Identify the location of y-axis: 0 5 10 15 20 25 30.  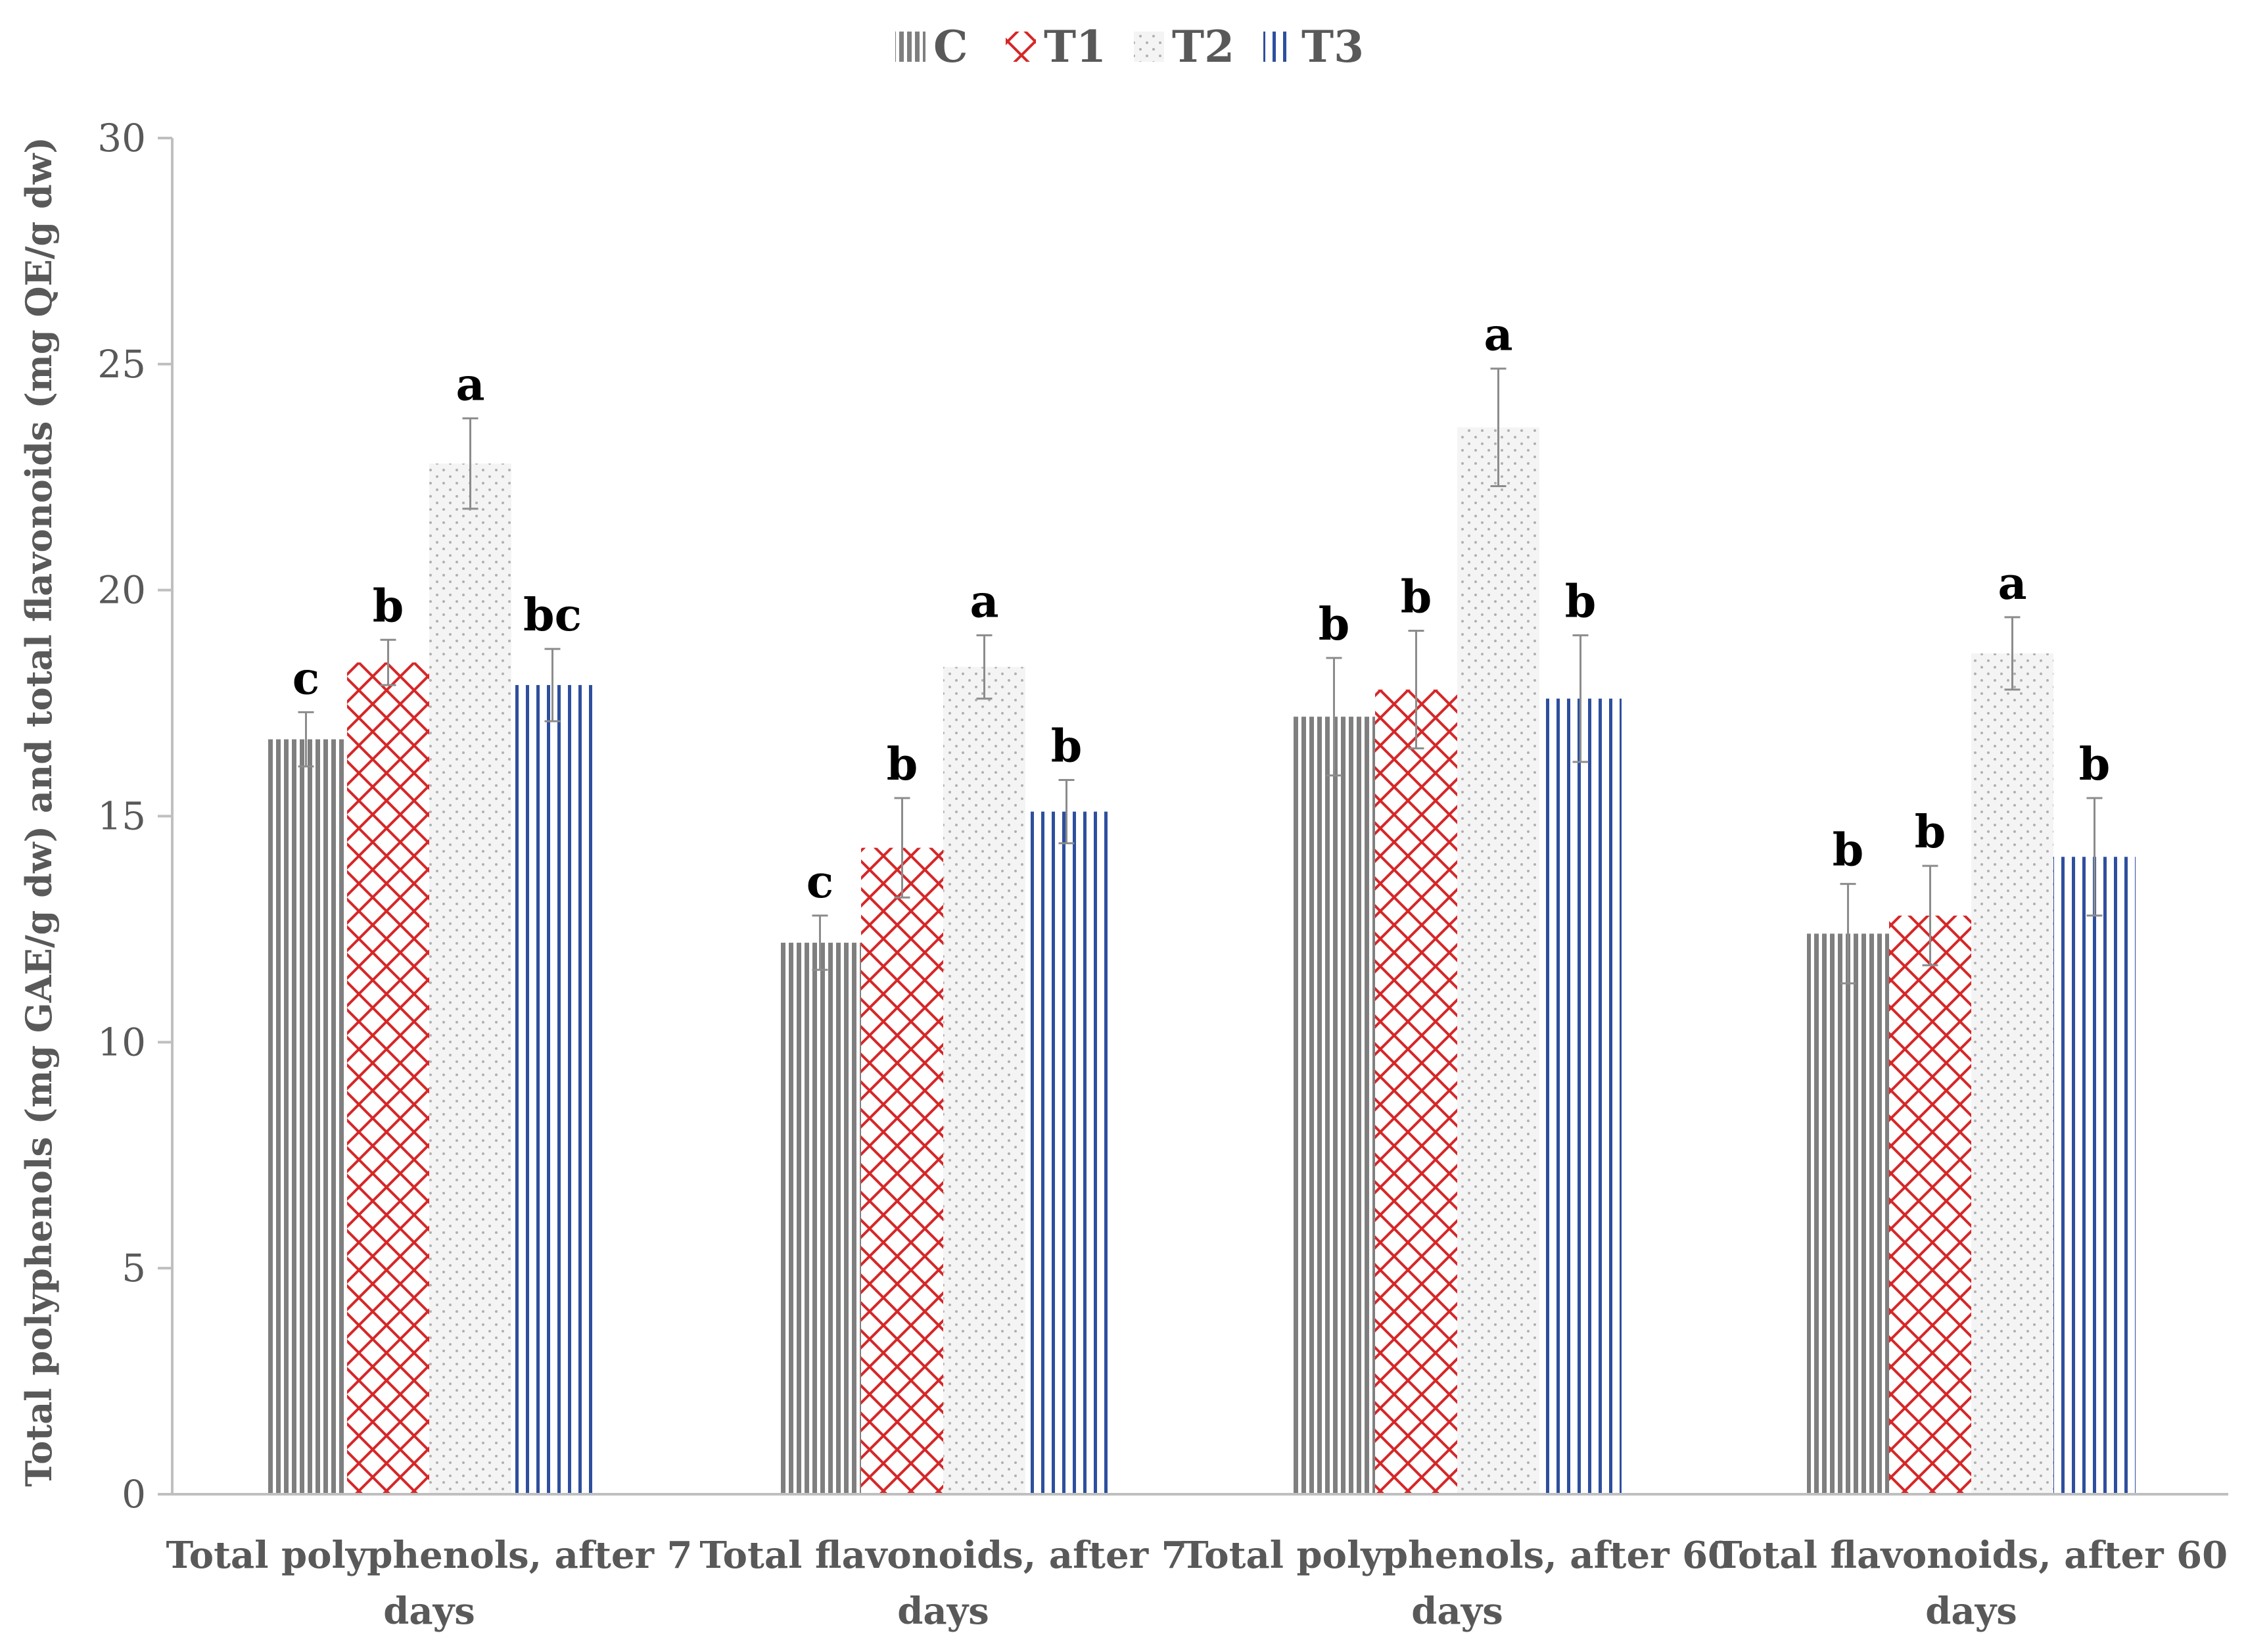
(135, 816).